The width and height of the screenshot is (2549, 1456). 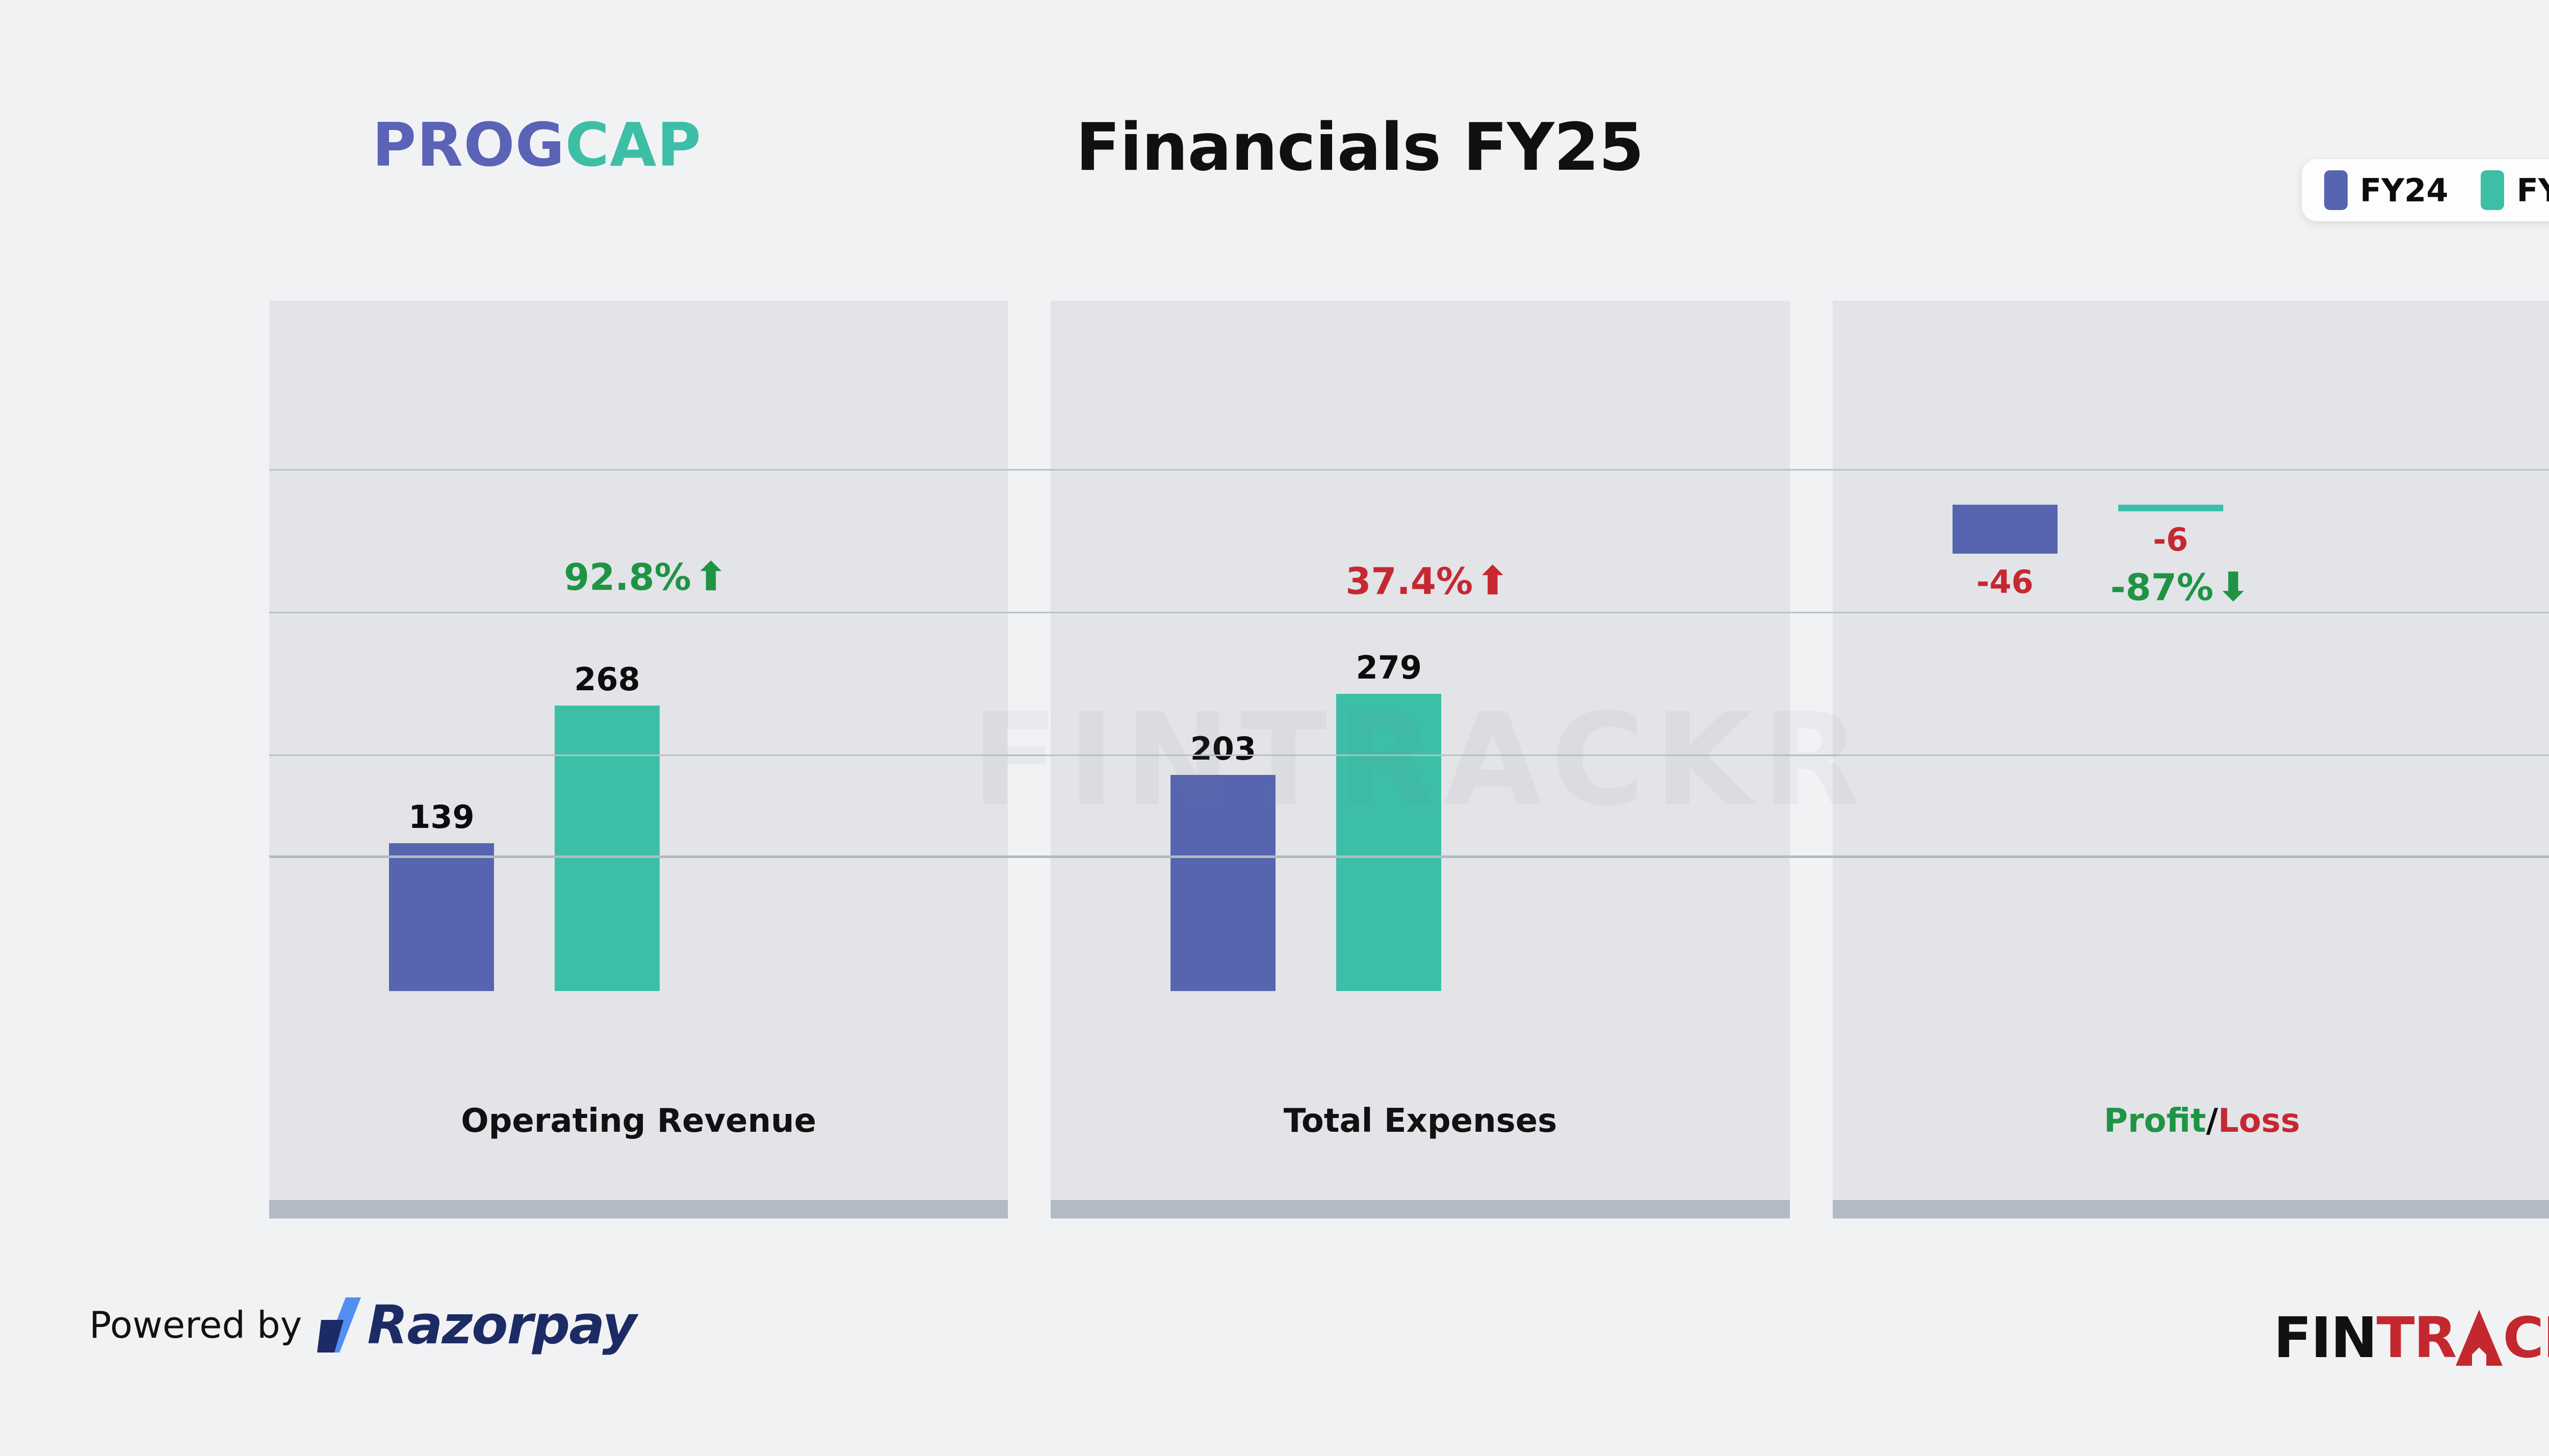 I want to click on bar-value-fy25: -6, so click(x=2171, y=539).